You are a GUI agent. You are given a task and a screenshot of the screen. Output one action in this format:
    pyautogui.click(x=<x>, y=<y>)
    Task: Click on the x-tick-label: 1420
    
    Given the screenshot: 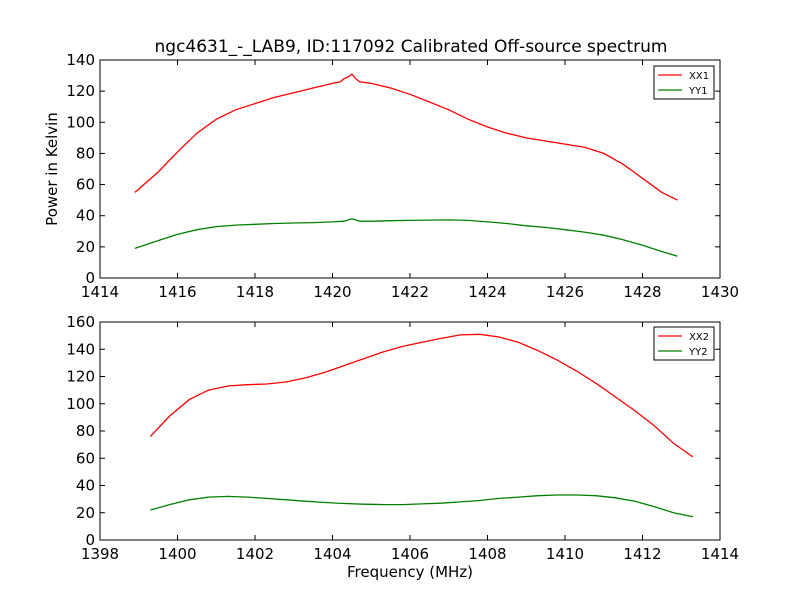 What is the action you would take?
    pyautogui.click(x=332, y=292)
    